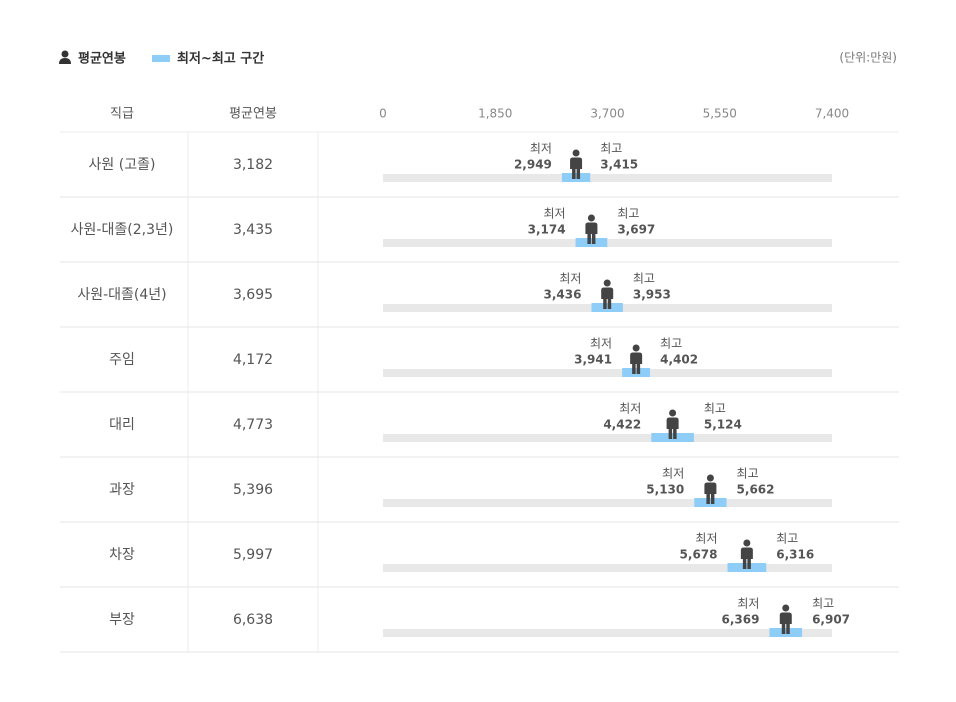  Describe the element at coordinates (253, 360) in the screenshot. I see `average-value: 4,172` at that location.